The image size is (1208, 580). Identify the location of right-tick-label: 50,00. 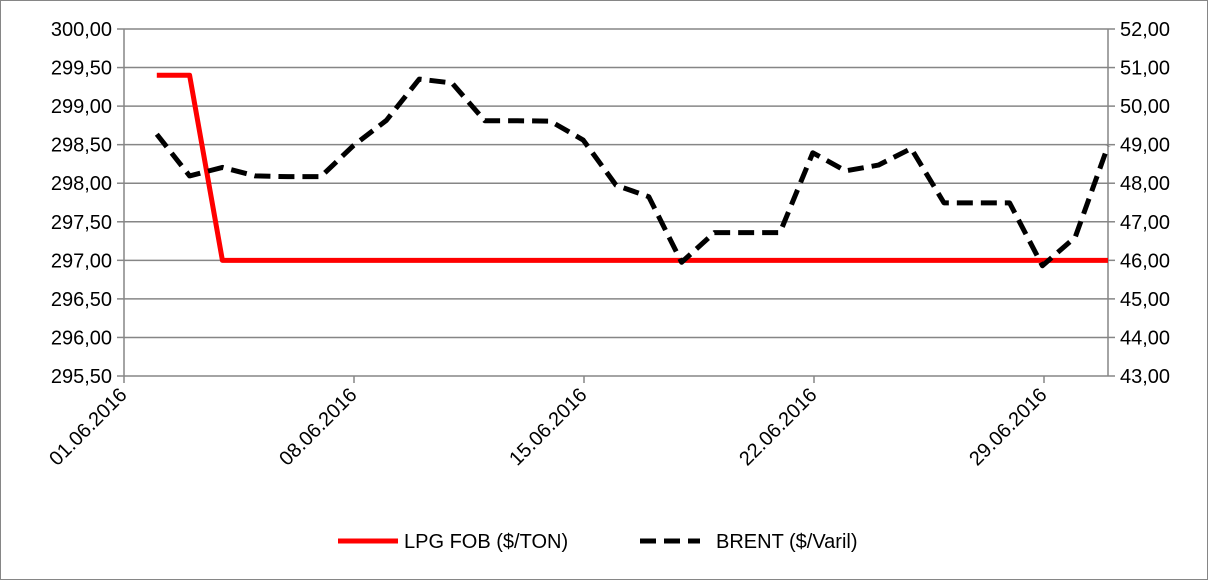
(1145, 107).